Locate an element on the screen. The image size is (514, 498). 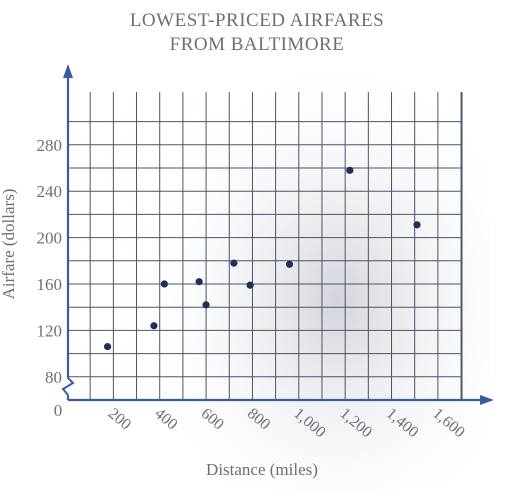
y-axis-arrow is located at coordinates (68, 71).